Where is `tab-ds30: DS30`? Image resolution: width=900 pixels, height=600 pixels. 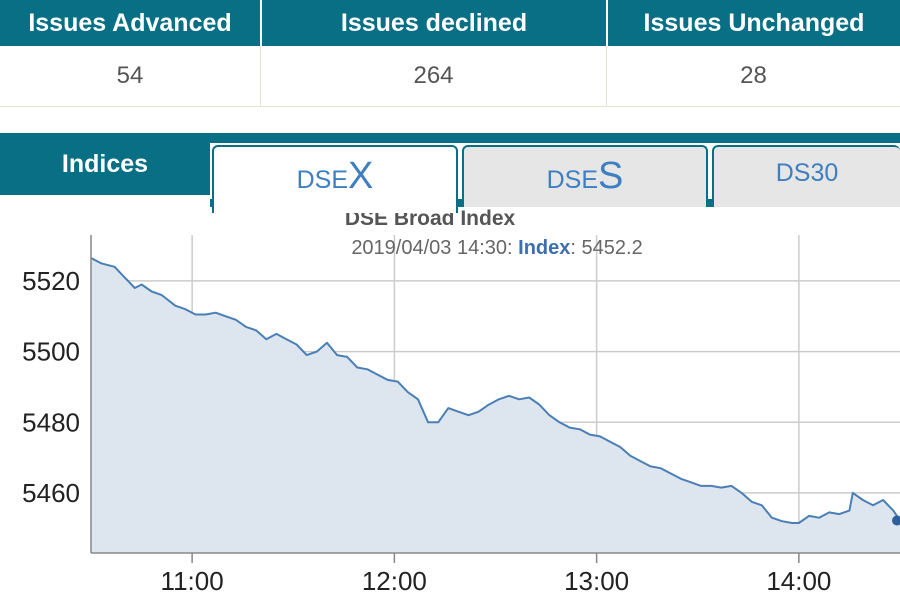 tab-ds30: DS30 is located at coordinates (806, 176).